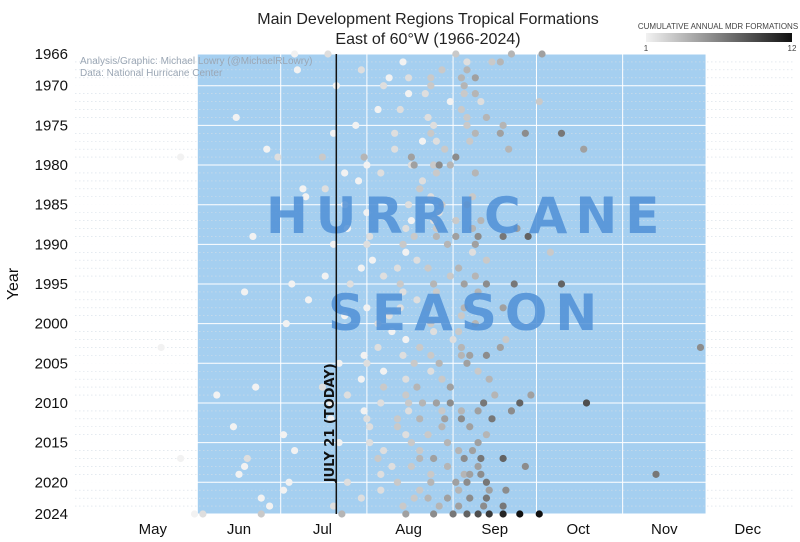 This screenshot has height=542, width=800. What do you see at coordinates (51, 403) in the screenshot?
I see `y-tick-label: 2010` at bounding box center [51, 403].